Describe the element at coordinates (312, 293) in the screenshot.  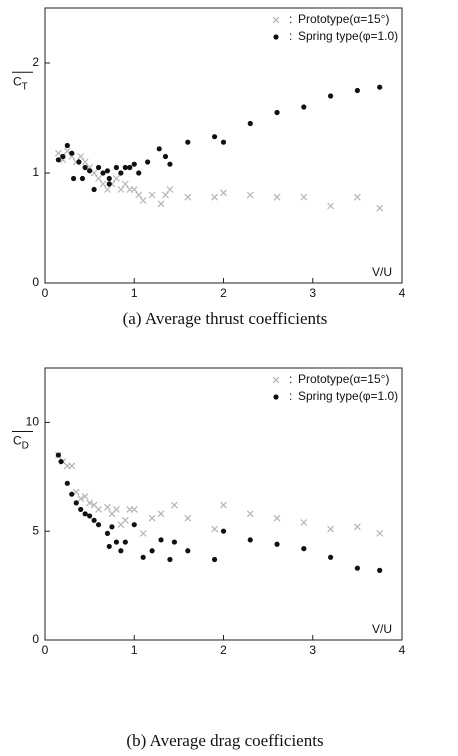
I see `x-tick-label: 3` at that location.